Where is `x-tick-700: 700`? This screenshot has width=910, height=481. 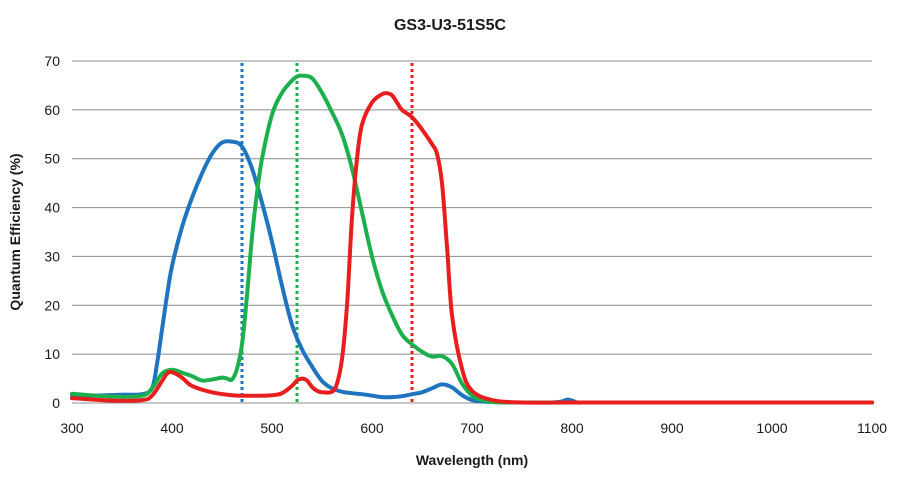 x-tick-700: 700 is located at coordinates (472, 428).